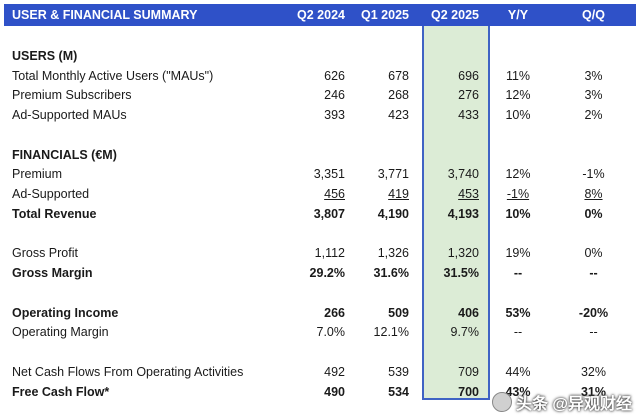  I want to click on col-header-q2-2024: Q2 2024, so click(321, 15).